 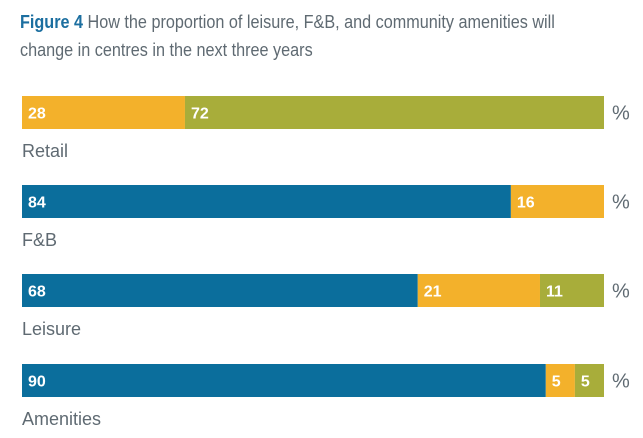 What do you see at coordinates (37, 382) in the screenshot?
I see `data-label-amenities-0: 90` at bounding box center [37, 382].